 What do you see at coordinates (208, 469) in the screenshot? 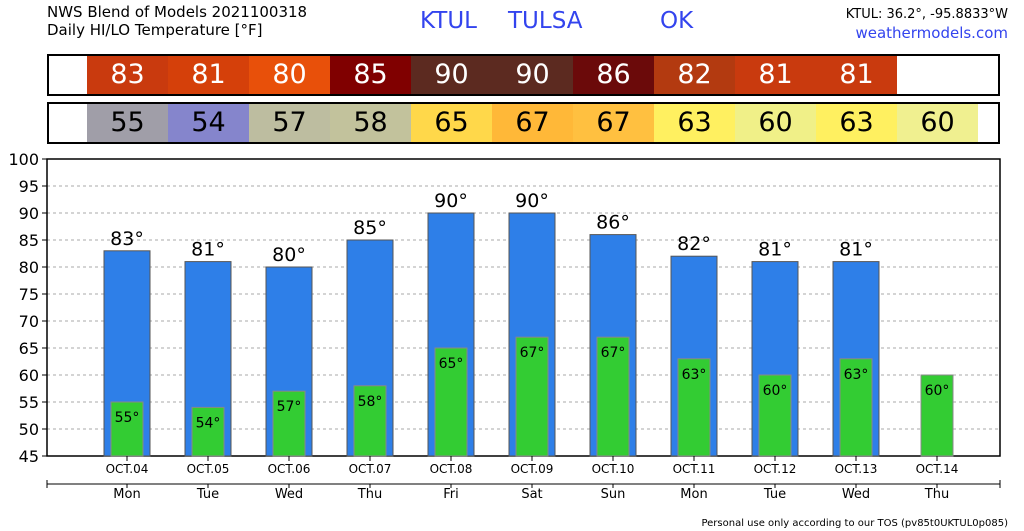
I see `x-tick-label: OCT.05` at bounding box center [208, 469].